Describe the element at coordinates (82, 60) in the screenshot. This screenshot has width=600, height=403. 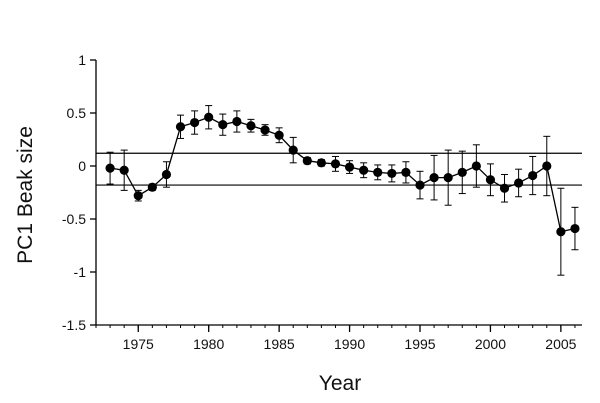
I see `y-tick-label: 1` at that location.